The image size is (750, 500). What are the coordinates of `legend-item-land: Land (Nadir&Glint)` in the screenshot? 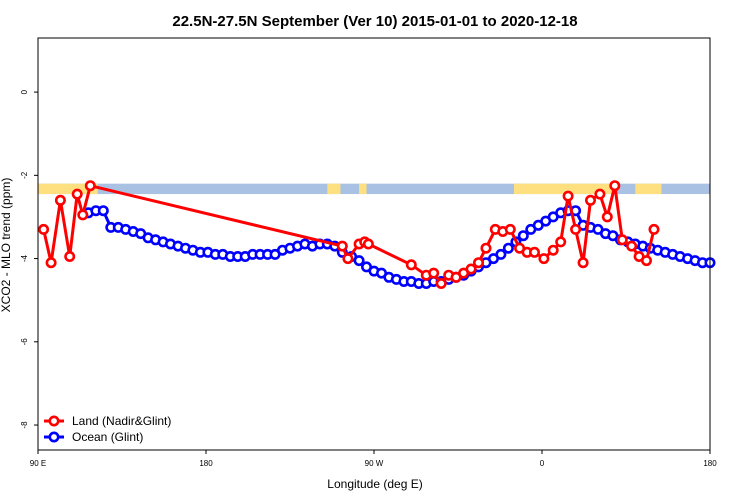 It's located at (107, 421).